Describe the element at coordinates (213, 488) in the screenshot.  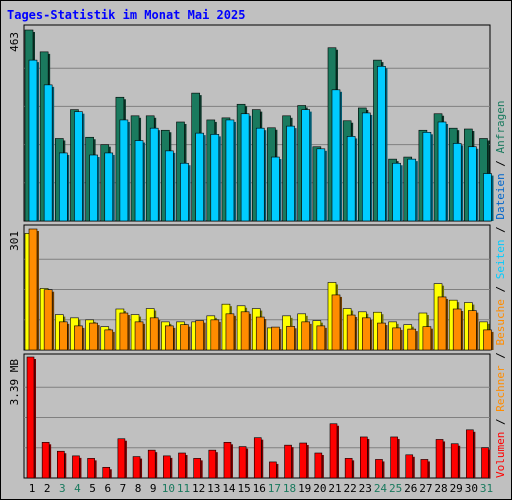
I see `day-label-13: 13` at that location.